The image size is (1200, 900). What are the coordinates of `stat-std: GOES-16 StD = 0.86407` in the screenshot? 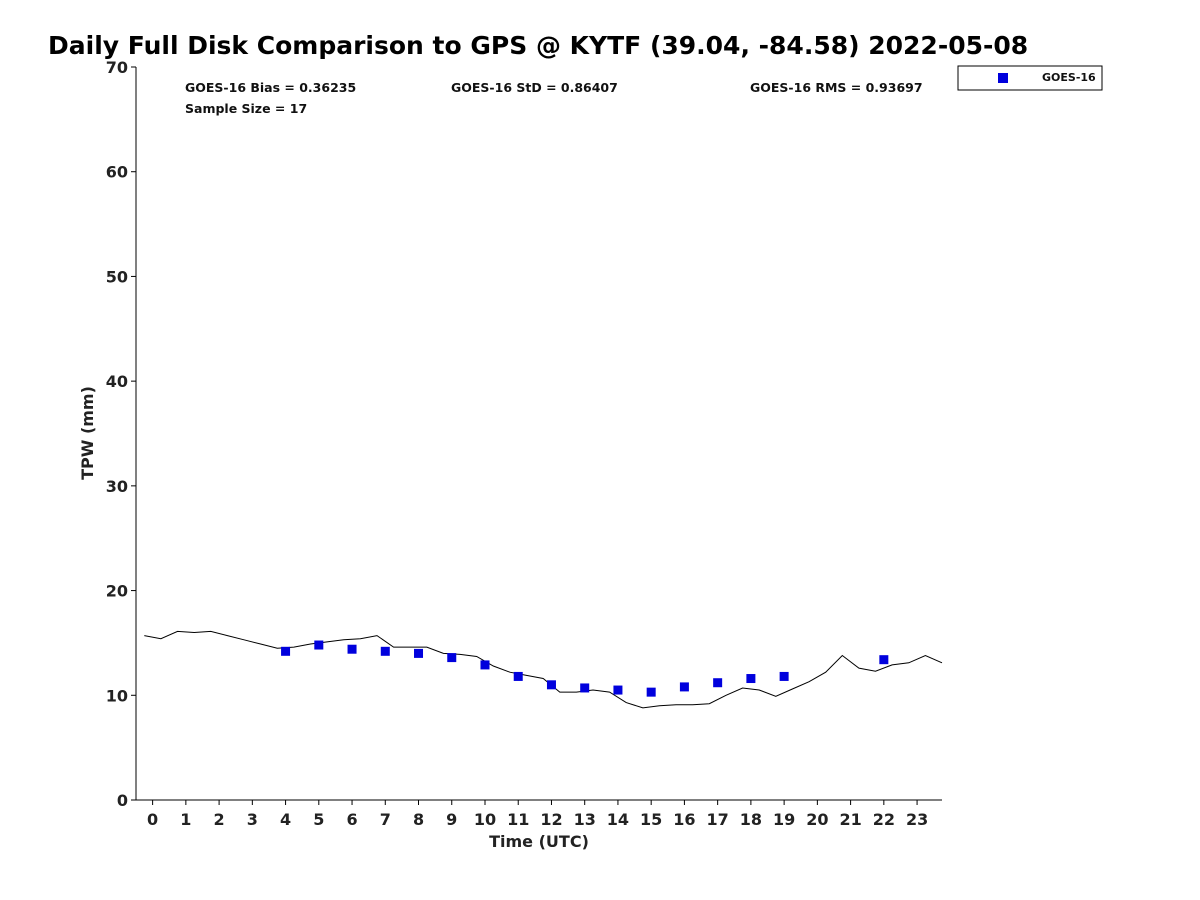 It's located at (534, 87).